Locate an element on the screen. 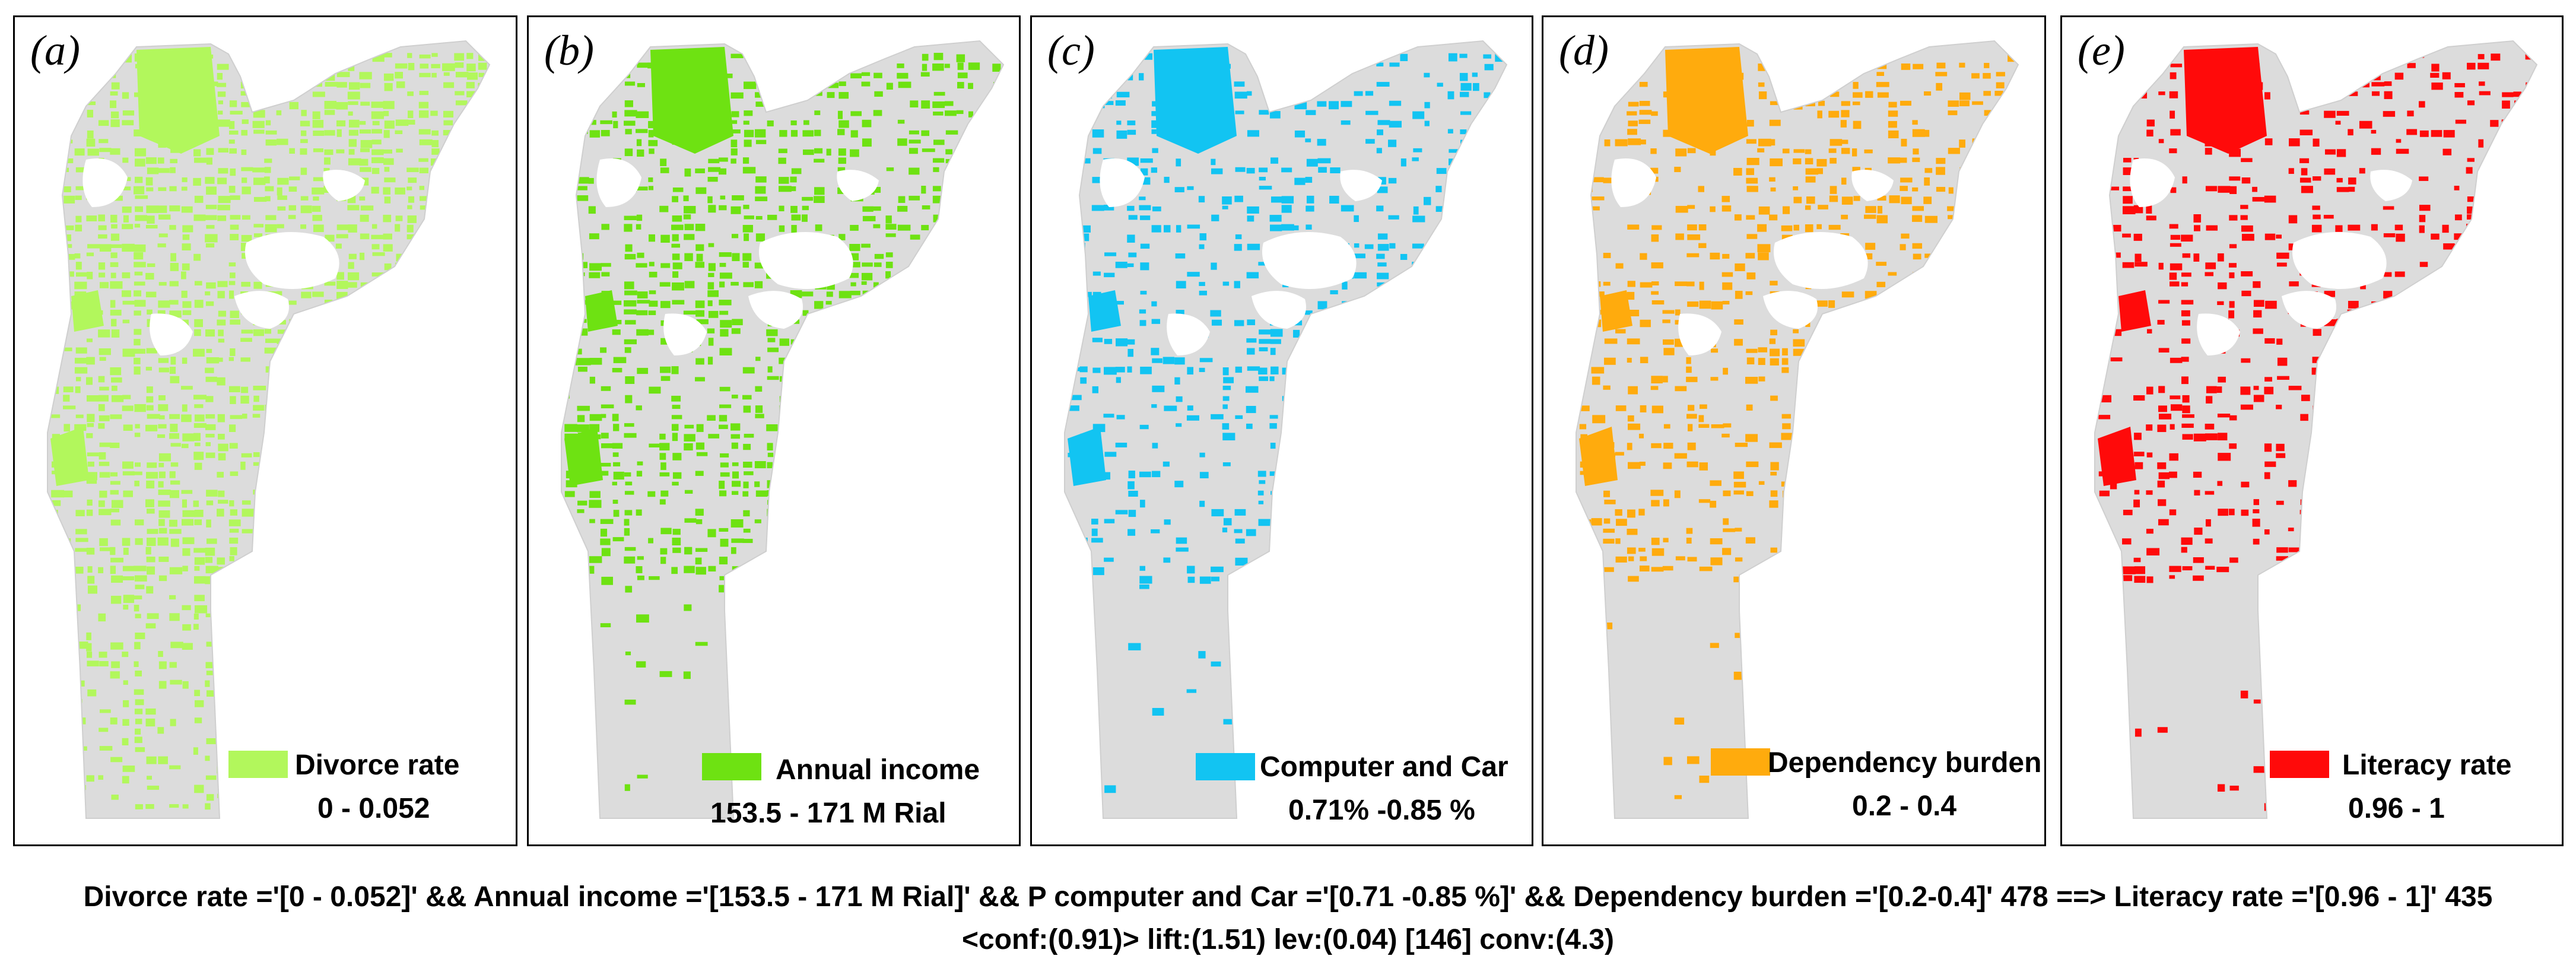  legend-label: Annual income is located at coordinates (878, 770).